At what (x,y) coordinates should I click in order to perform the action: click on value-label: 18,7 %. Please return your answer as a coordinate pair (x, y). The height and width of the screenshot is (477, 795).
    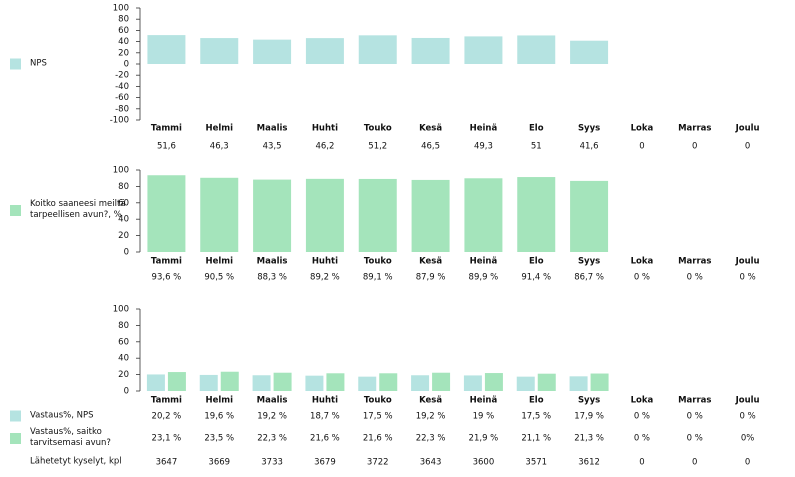
    Looking at the image, I should click on (325, 417).